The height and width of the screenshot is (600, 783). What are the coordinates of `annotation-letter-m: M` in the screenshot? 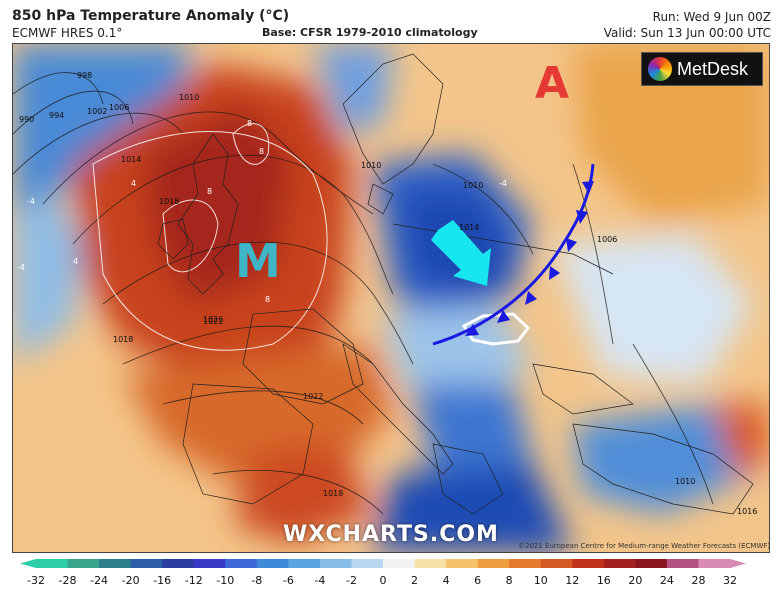 It's located at (258, 261).